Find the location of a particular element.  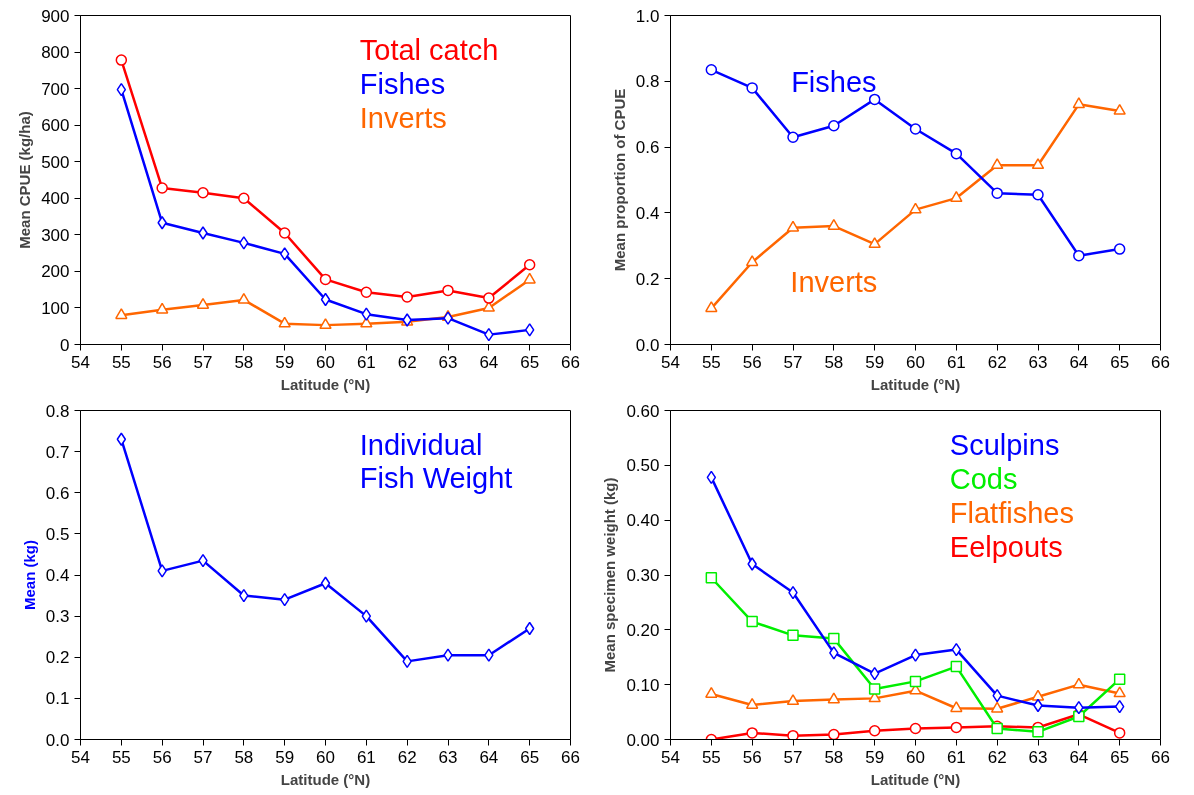

y-tick-label: 0.20 is located at coordinates (643, 630).